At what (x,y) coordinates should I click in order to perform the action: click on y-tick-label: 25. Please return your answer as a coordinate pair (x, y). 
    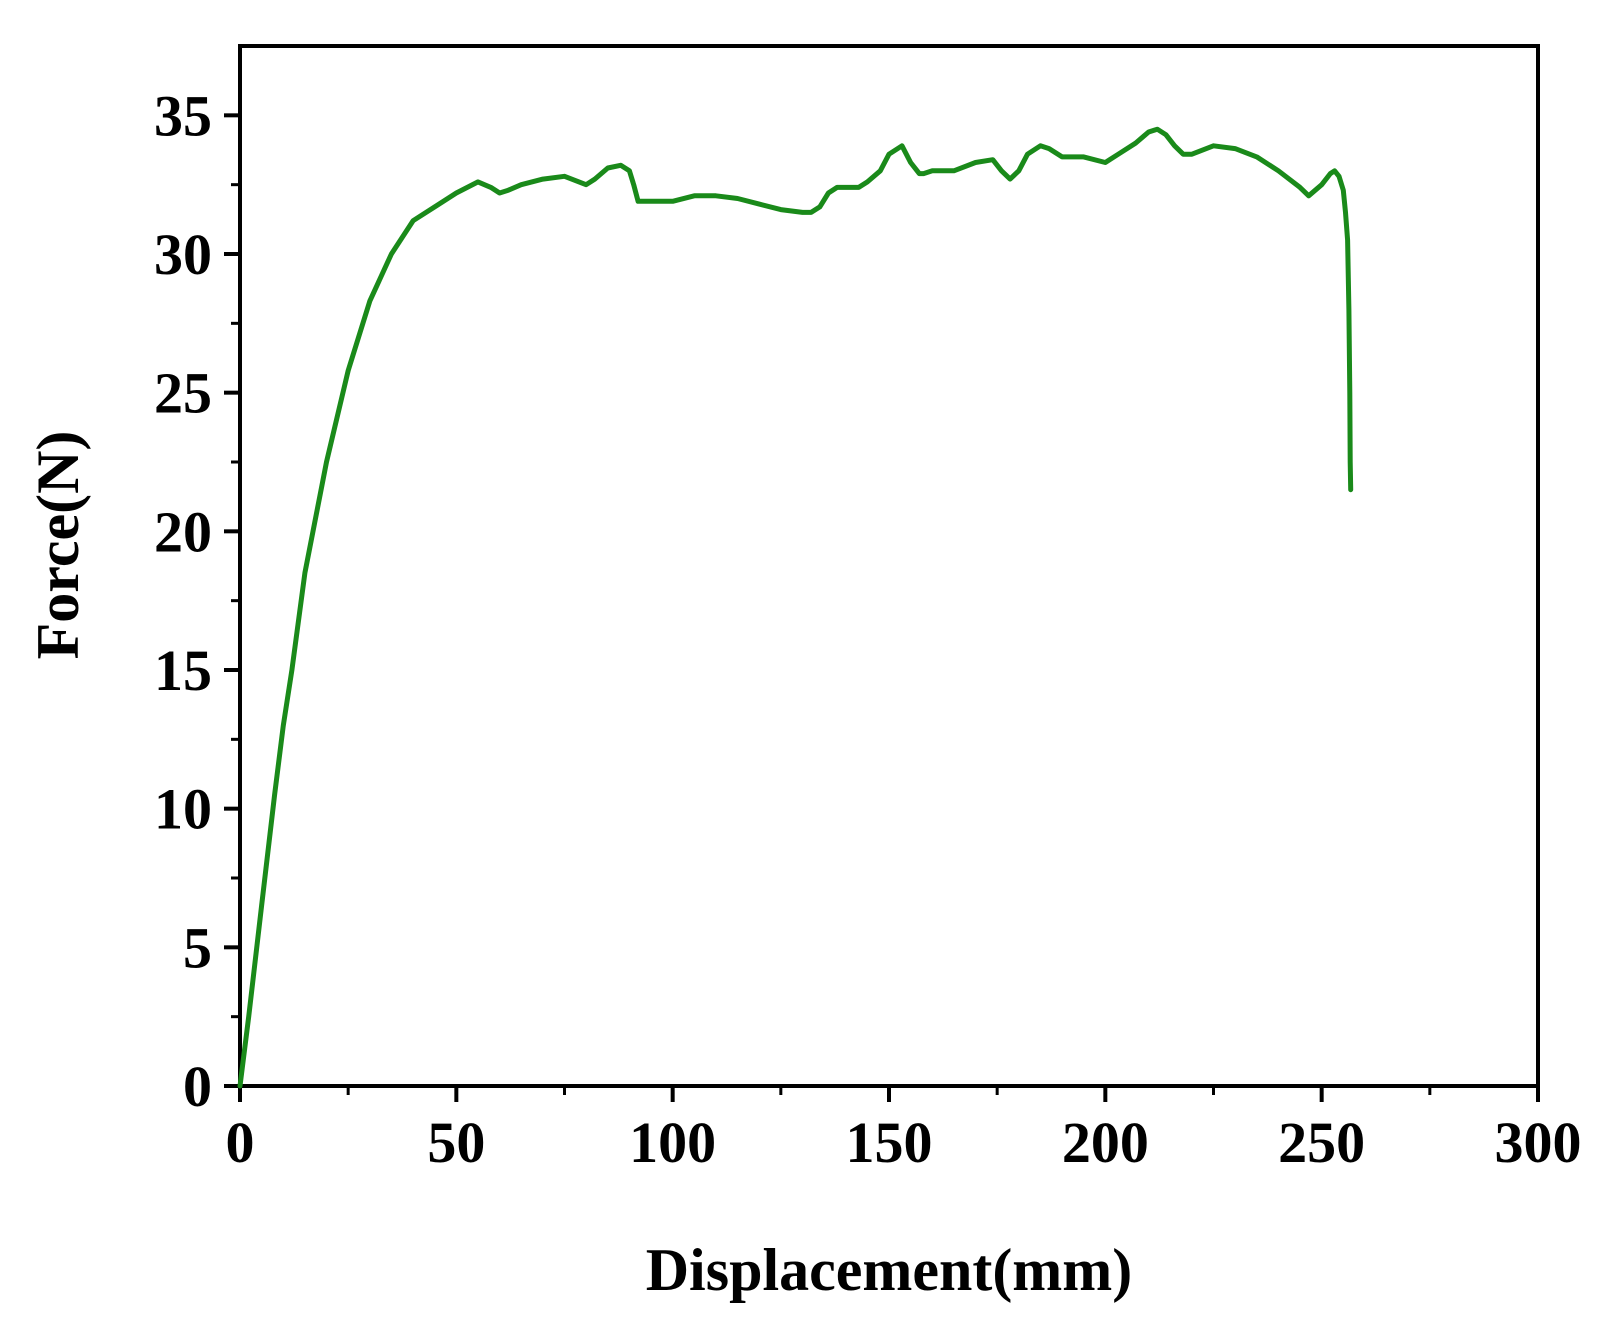
    Looking at the image, I should click on (183, 393).